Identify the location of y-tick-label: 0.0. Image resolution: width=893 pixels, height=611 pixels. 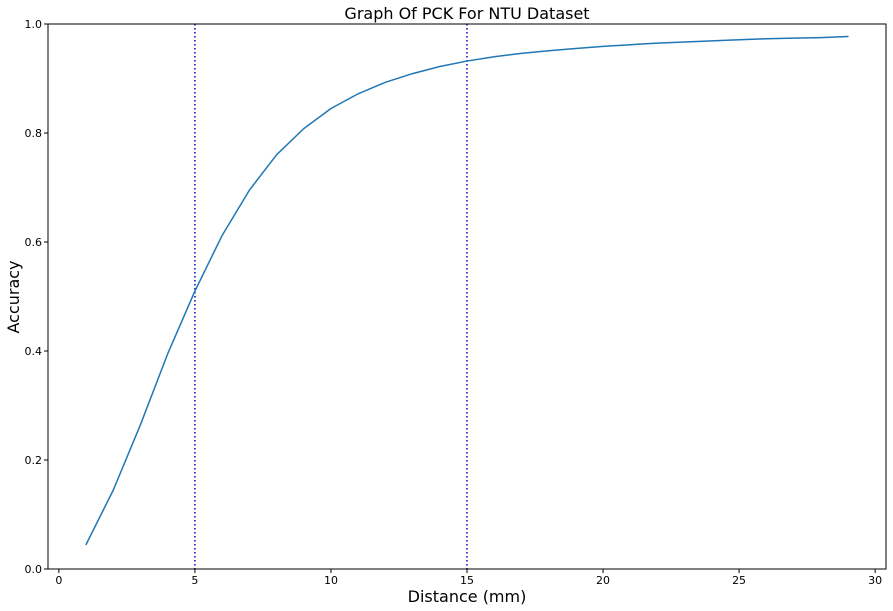
(34, 569).